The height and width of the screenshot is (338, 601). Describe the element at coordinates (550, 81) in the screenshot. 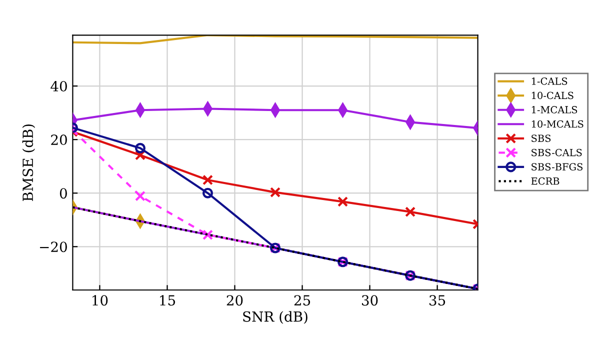

I see `legend-label: 1-CALS` at that location.